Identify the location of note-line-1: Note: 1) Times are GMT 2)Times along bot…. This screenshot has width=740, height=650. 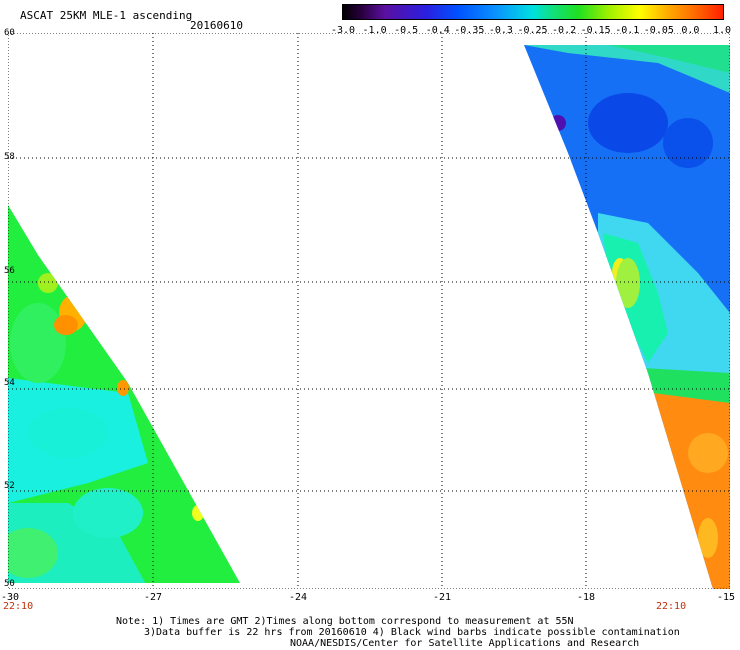
(345, 621).